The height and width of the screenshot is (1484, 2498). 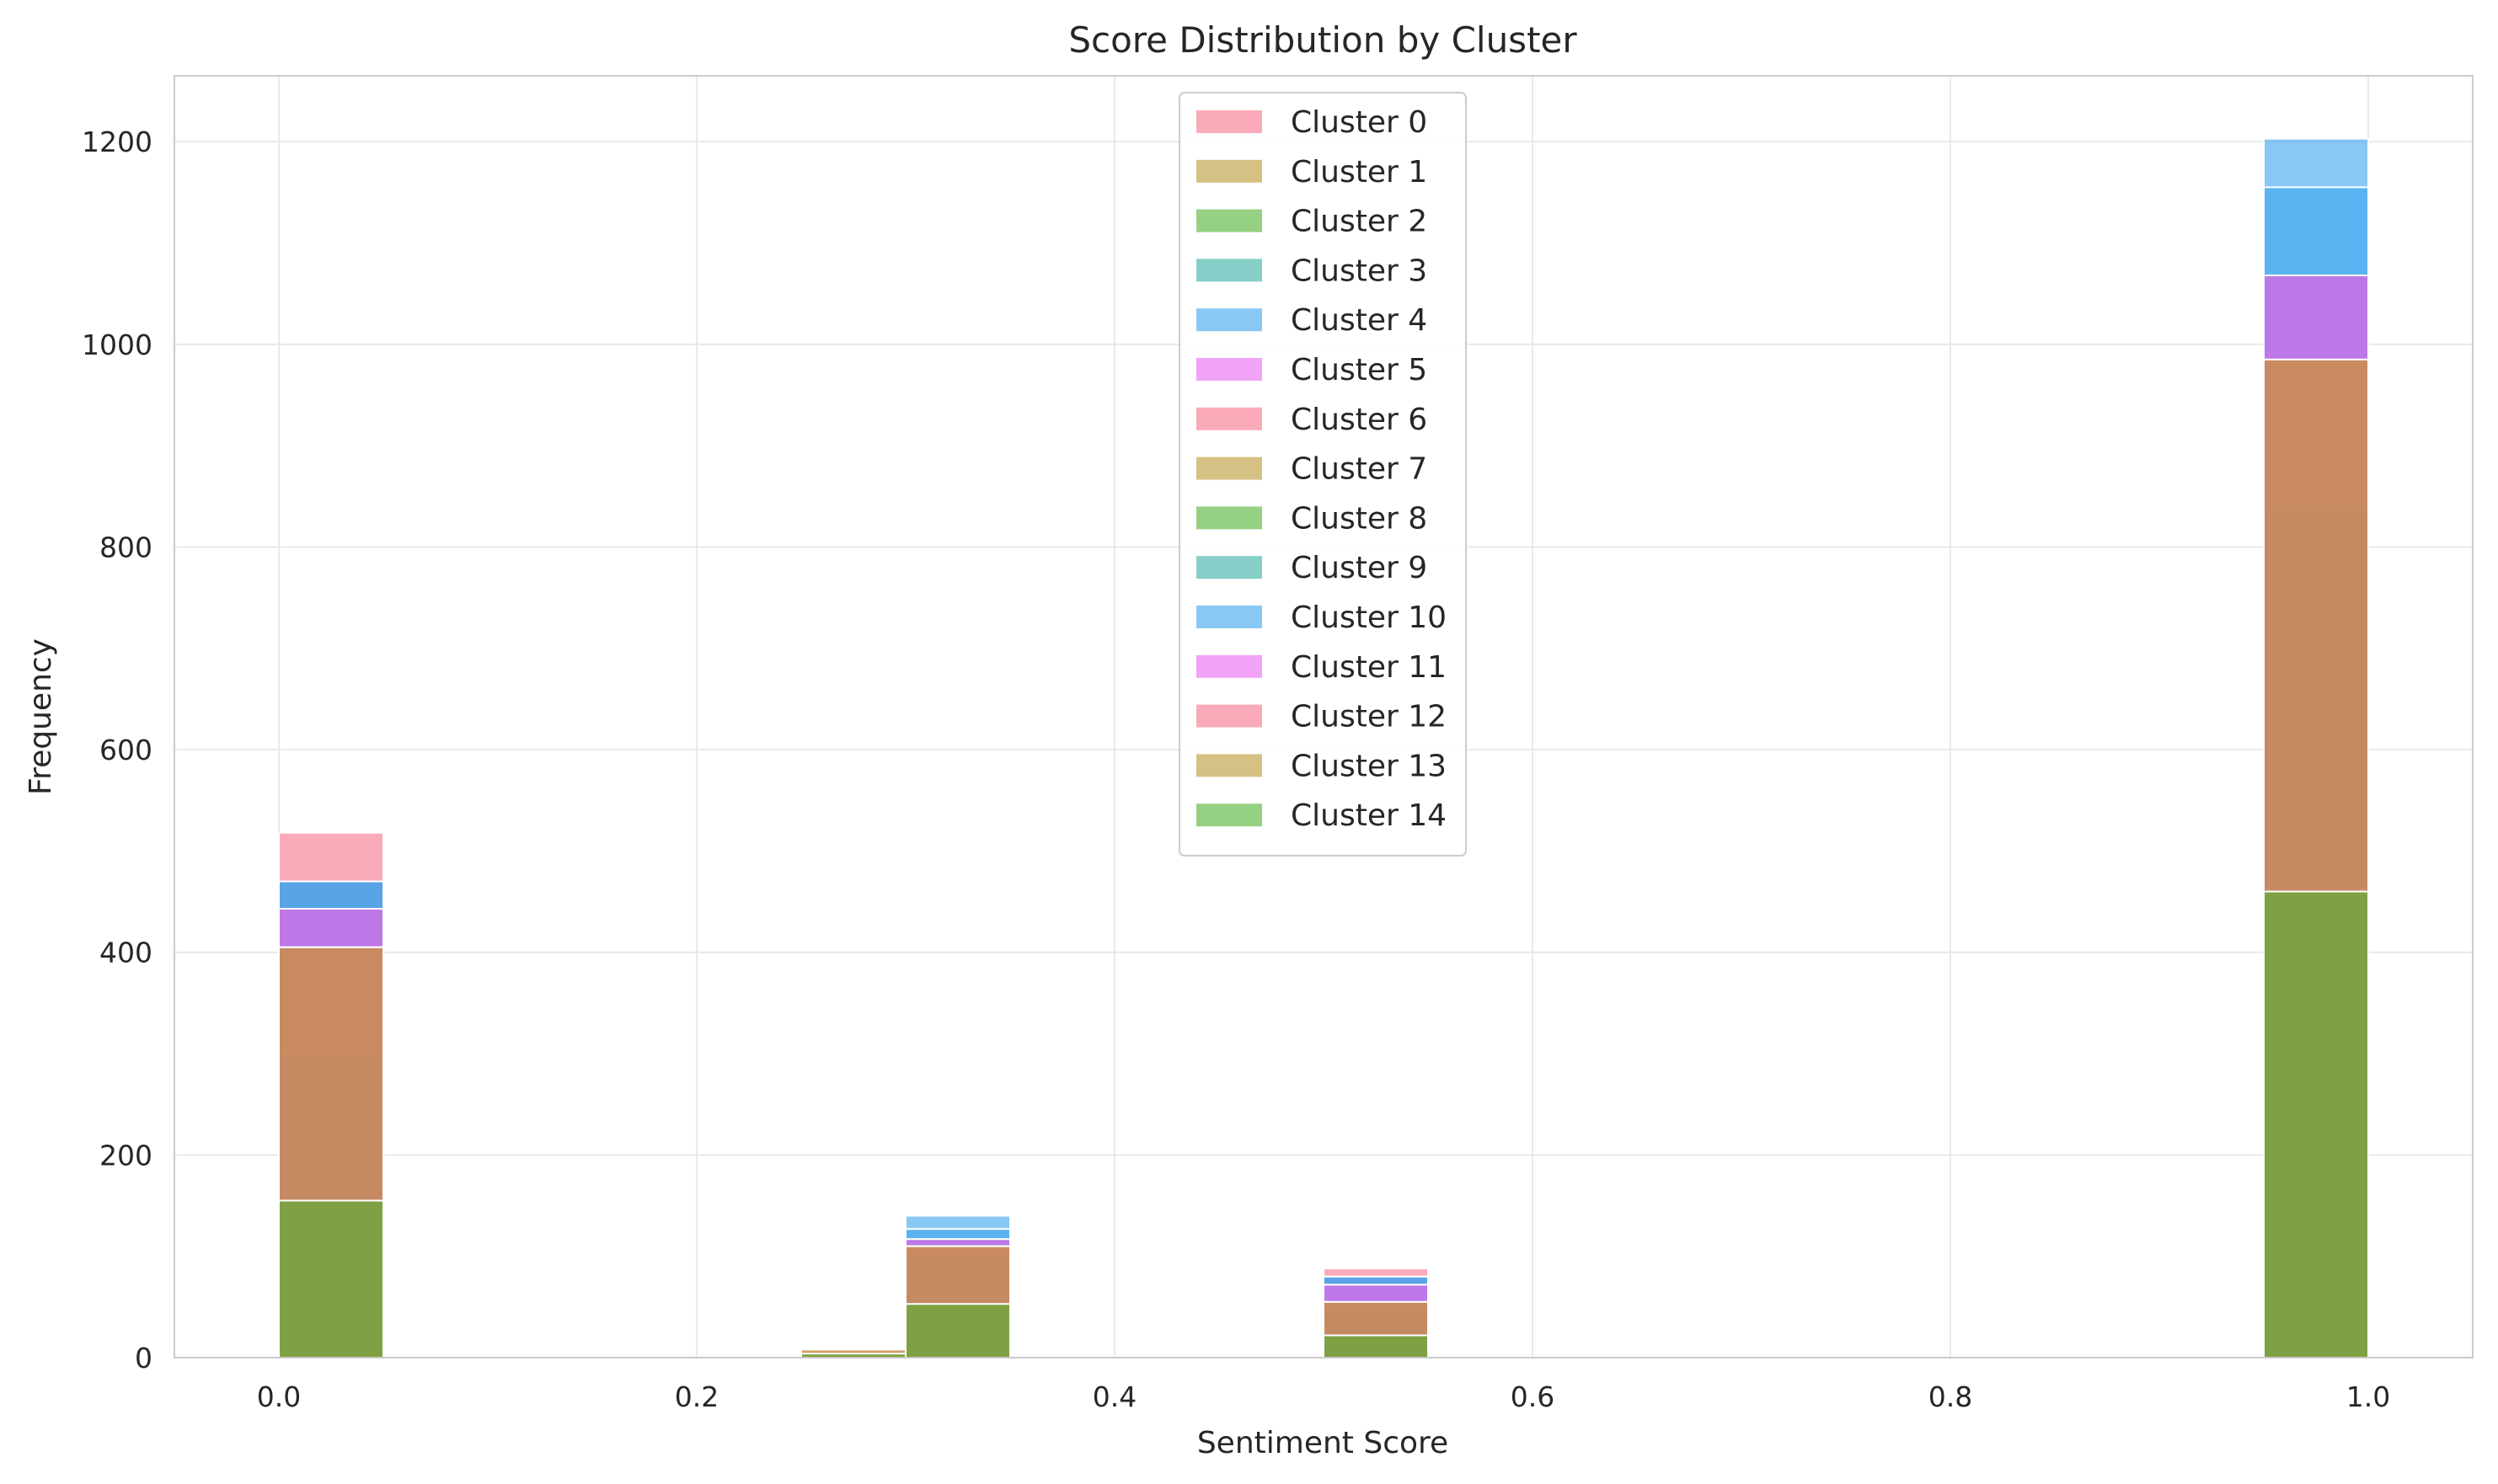 I want to click on chart-title: Score Distribution by Cluster, so click(x=1322, y=40).